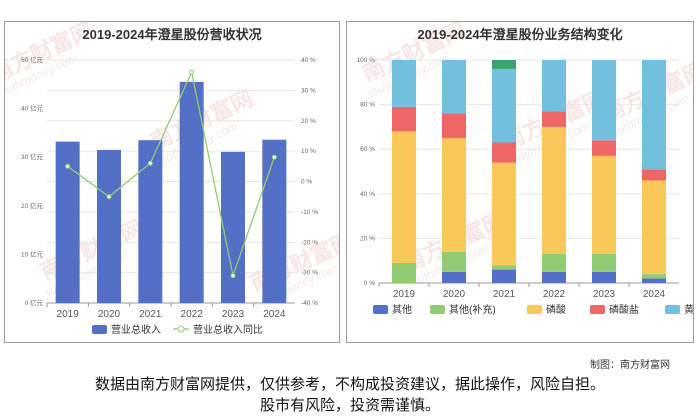 Image resolution: width=700 pixels, height=419 pixels. I want to click on y-right-tick-label: 30 %, so click(308, 90).